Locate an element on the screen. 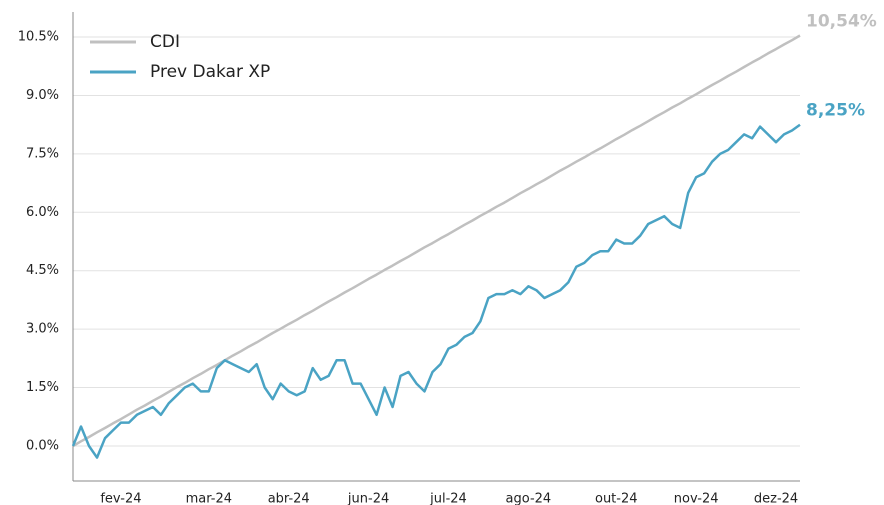 This screenshot has width=884, height=505. y-tick-label: 10.5% is located at coordinates (38, 37).